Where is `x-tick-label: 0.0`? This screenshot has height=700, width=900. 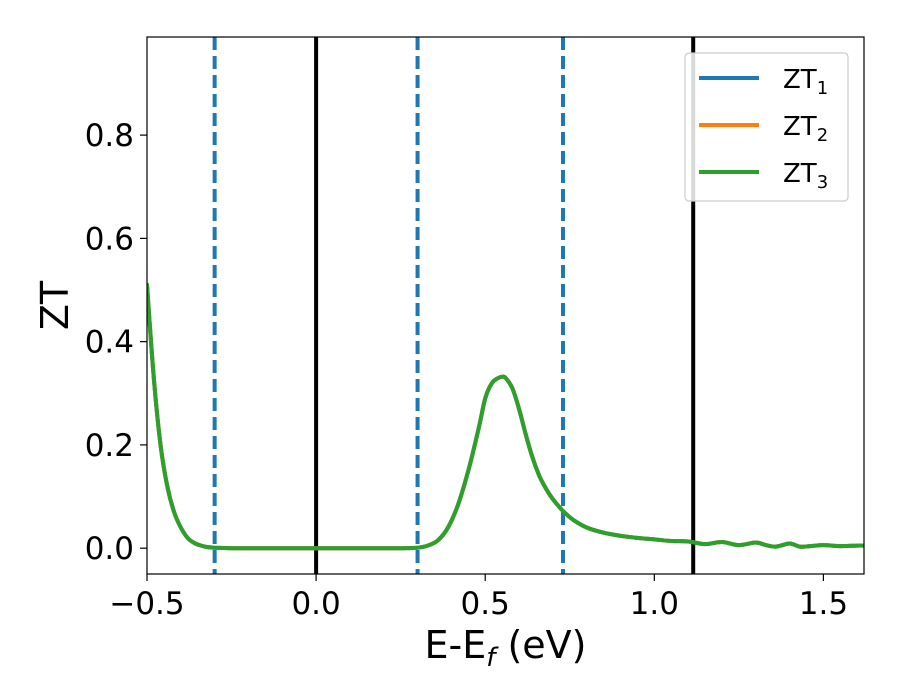 x-tick-label: 0.0 is located at coordinates (315, 604).